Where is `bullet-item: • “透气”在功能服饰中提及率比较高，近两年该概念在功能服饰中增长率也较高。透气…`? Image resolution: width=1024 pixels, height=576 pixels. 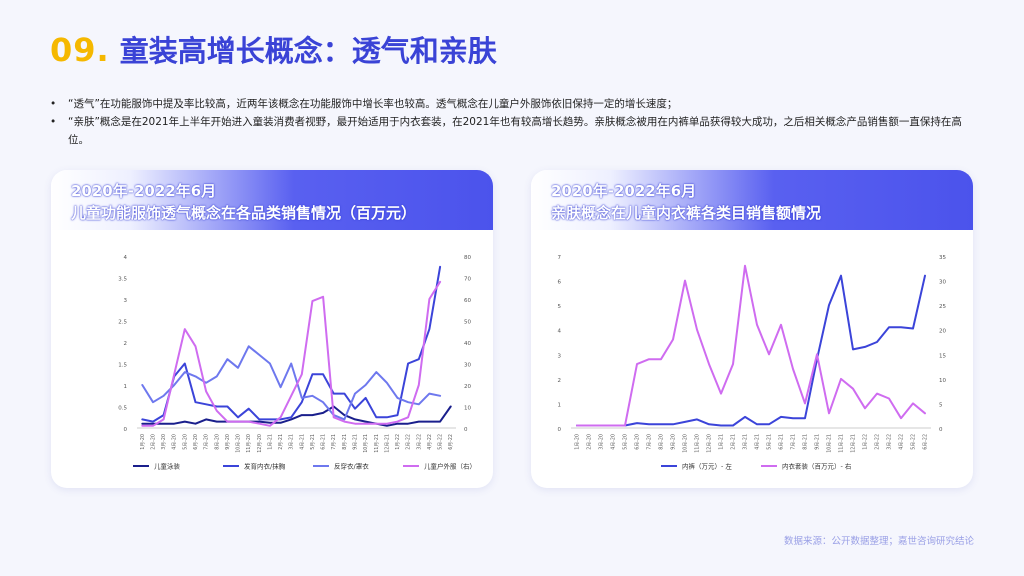 bullet-item: • “透气”在功能服饰中提及率比较高，近两年该概念在功能服饰中增长率也较高。透气… is located at coordinates (515, 104).